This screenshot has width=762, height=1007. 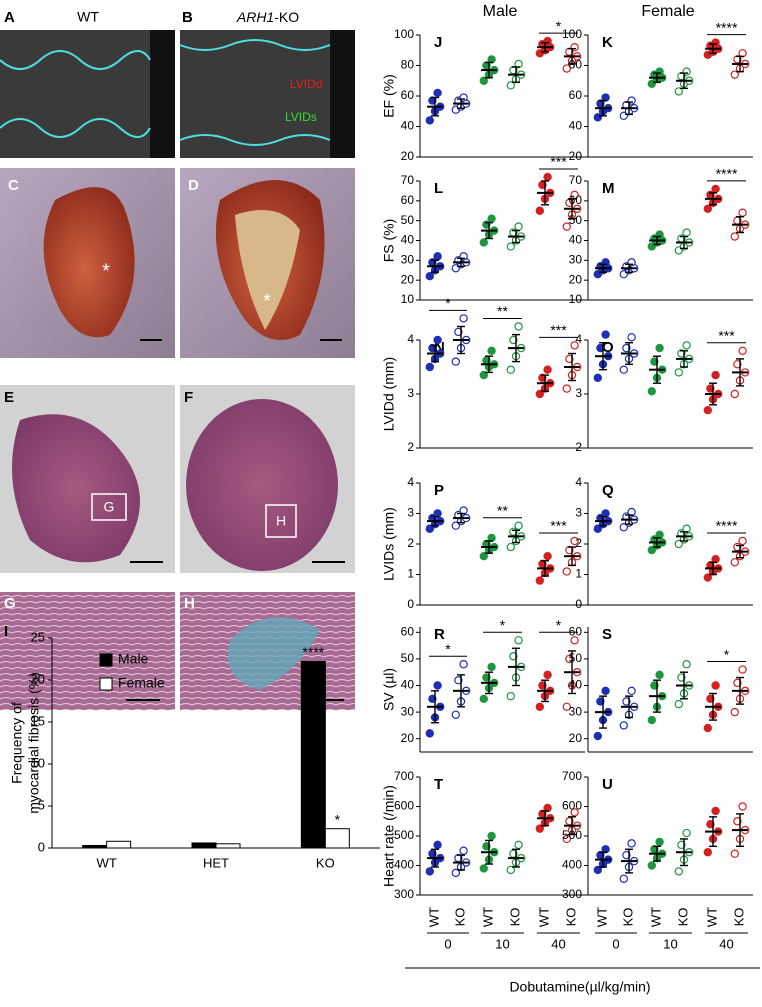 What do you see at coordinates (38, 720) in the screenshot?
I see `y-tick-label: 15` at bounding box center [38, 720].